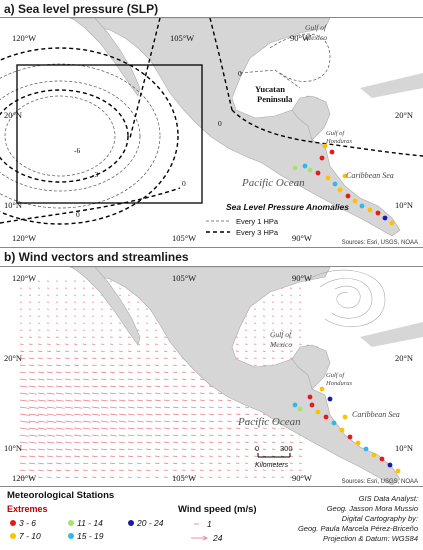  Describe the element at coordinates (25, 536) in the screenshot. I see `legend-class-7-10: 7 - 10` at that location.